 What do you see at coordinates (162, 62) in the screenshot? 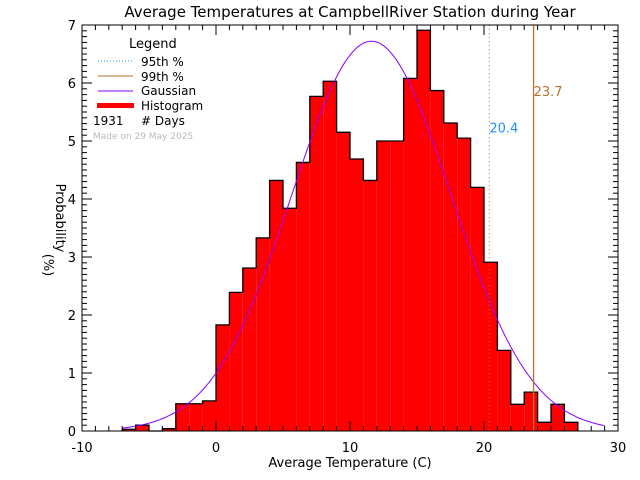
I see `legend-item-p95: 95th %` at bounding box center [162, 62].